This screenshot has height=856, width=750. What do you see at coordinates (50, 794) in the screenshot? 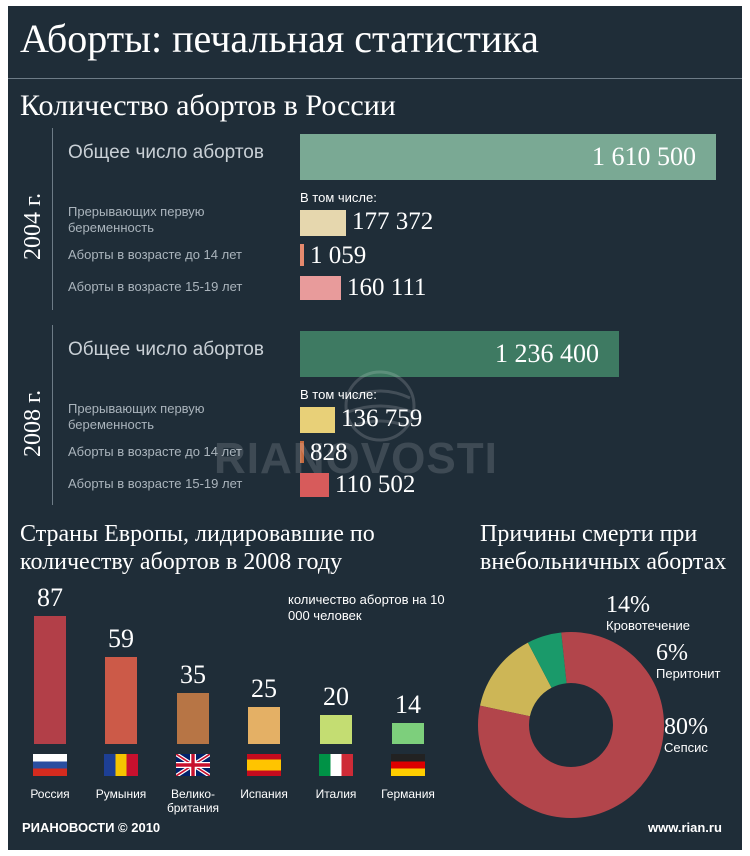
I see `category-label: Россия` at bounding box center [50, 794].